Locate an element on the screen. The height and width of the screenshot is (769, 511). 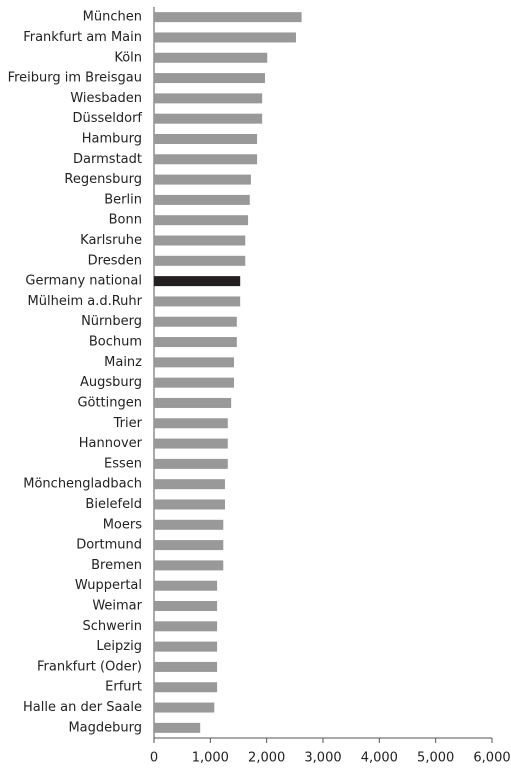
x-tick-label: 6,000 is located at coordinates (491, 758).